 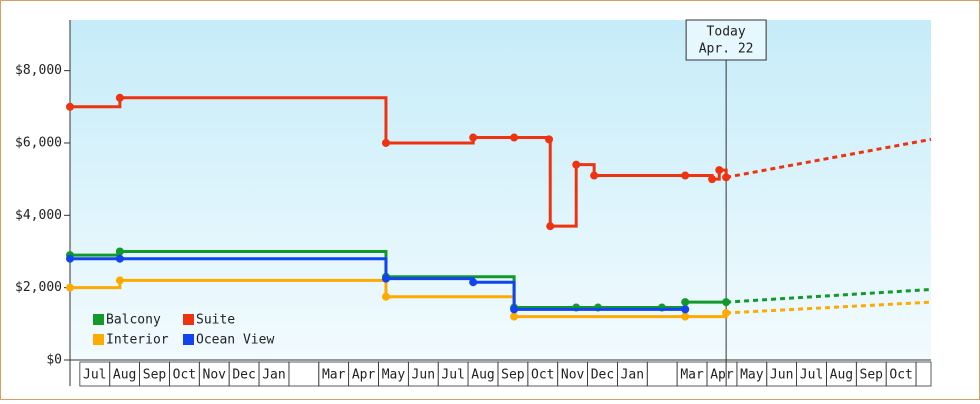 I want to click on legend-label: Interior, so click(x=137, y=340).